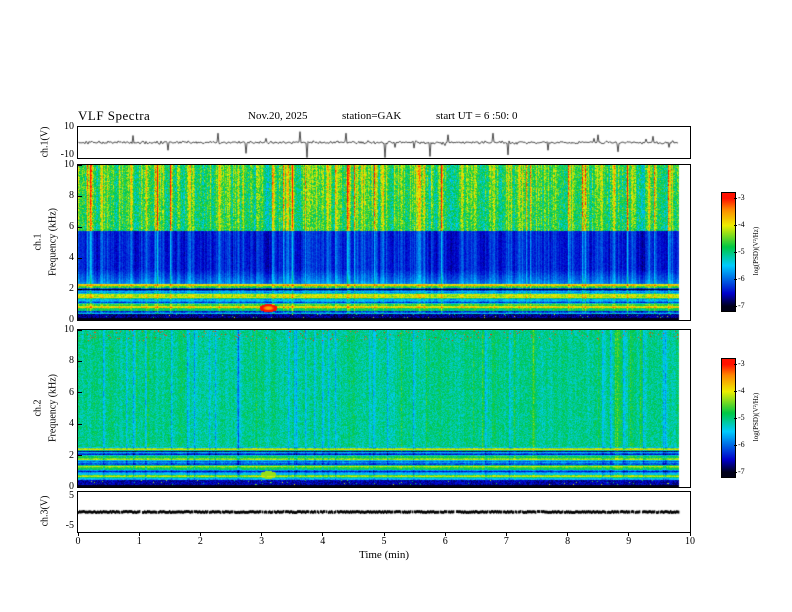 This screenshot has height=612, width=792. I want to click on colorbar-ch2-tick-label: -6, so click(741, 444).